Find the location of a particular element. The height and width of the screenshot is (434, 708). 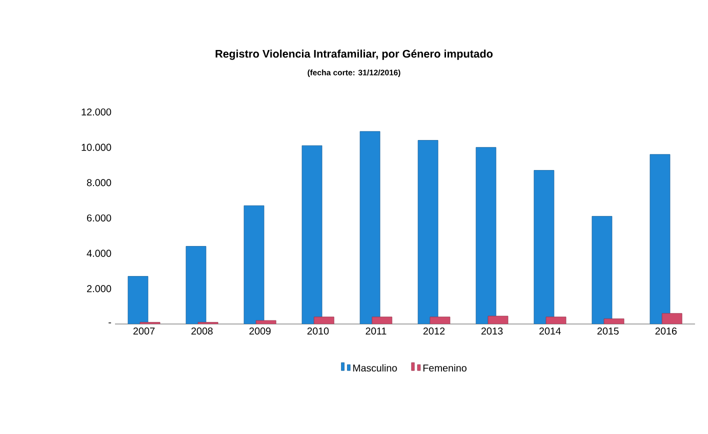

x-tick-label: 2015 is located at coordinates (608, 331).